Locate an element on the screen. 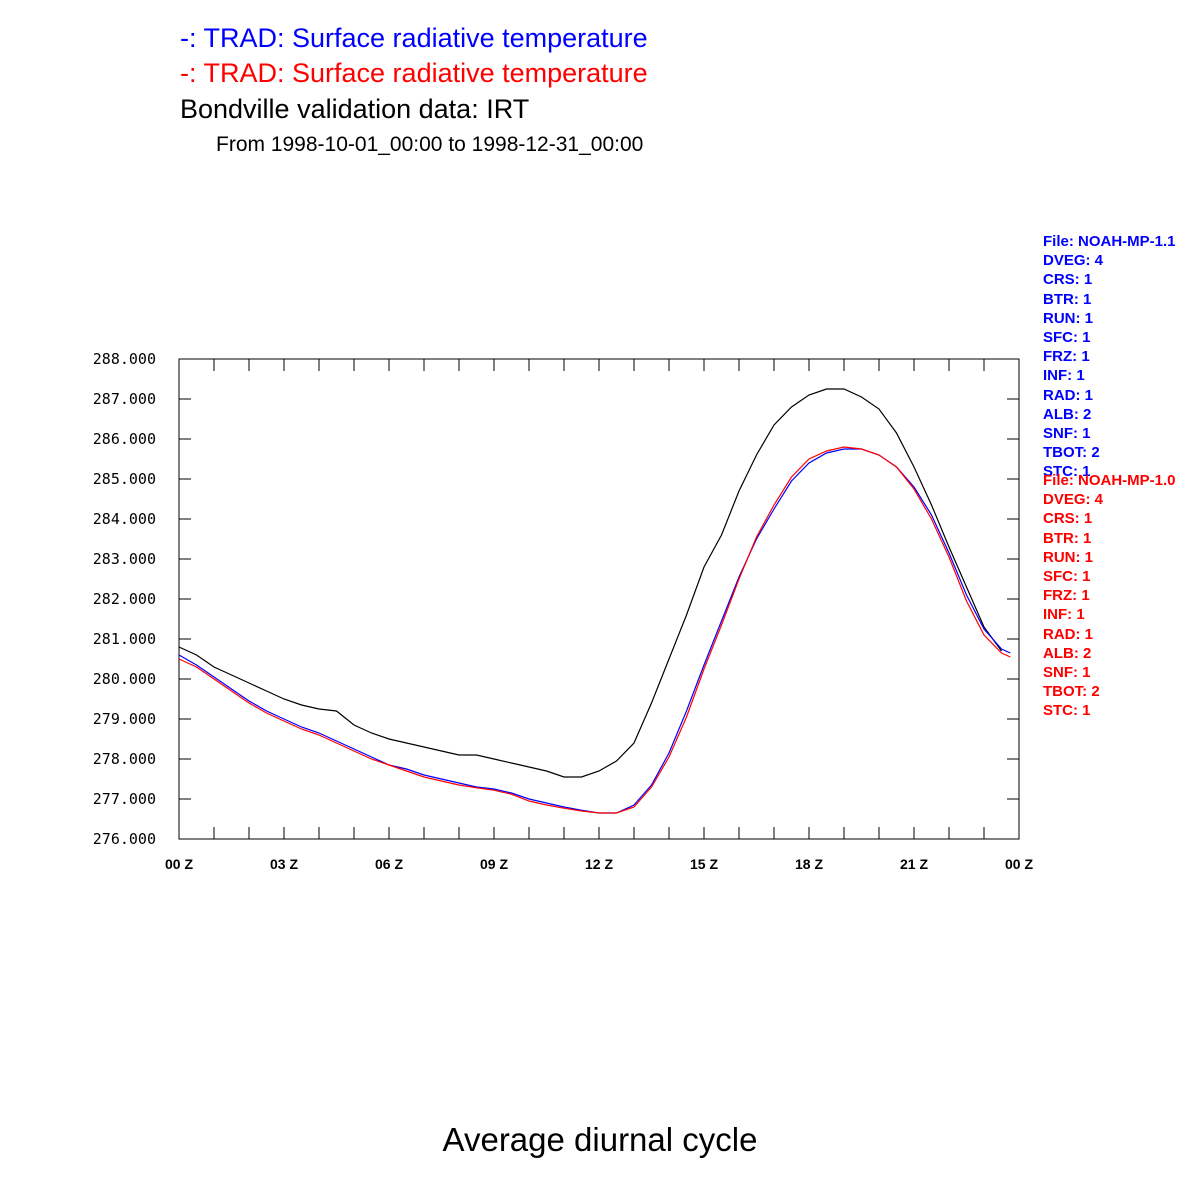  legend-red-item: STC: 1 is located at coordinates (1067, 711).